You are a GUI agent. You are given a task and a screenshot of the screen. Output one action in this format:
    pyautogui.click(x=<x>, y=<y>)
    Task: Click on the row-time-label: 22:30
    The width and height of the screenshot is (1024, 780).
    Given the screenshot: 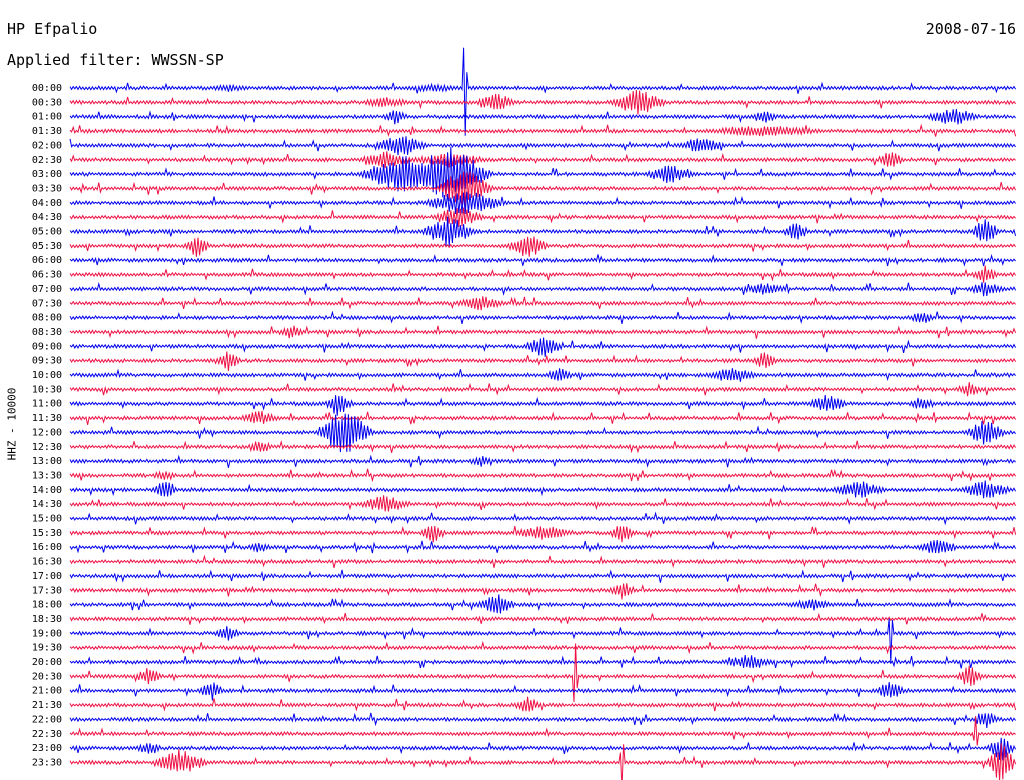 What is the action you would take?
    pyautogui.click(x=47, y=734)
    